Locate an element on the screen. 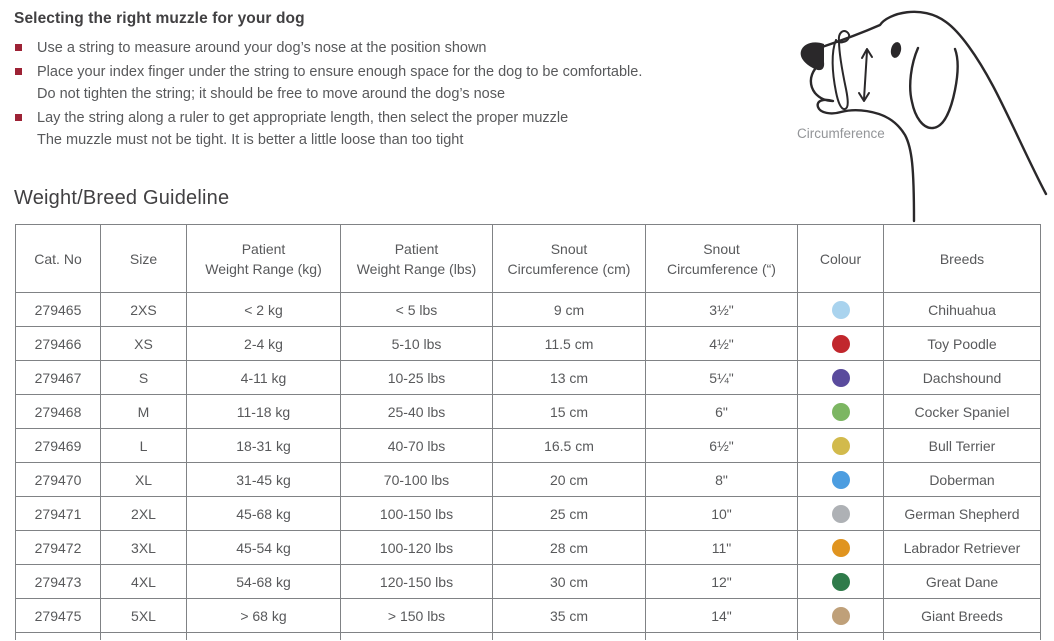  cell-snout-cm: 11.5 cm is located at coordinates (569, 343).